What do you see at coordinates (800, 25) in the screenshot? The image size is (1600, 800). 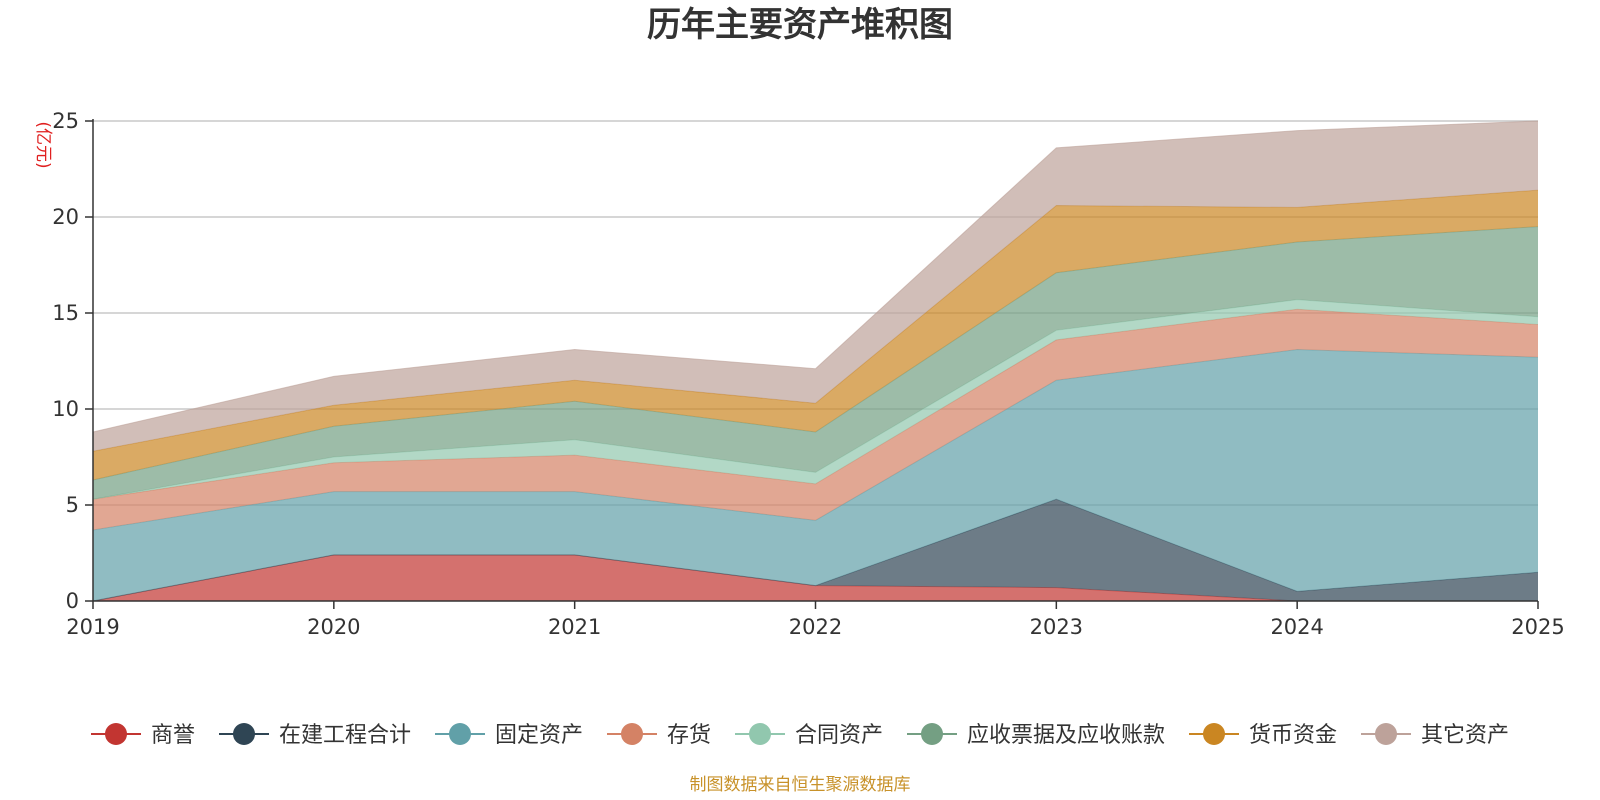 I see `chart-title: 历年主要资产堆积图` at bounding box center [800, 25].